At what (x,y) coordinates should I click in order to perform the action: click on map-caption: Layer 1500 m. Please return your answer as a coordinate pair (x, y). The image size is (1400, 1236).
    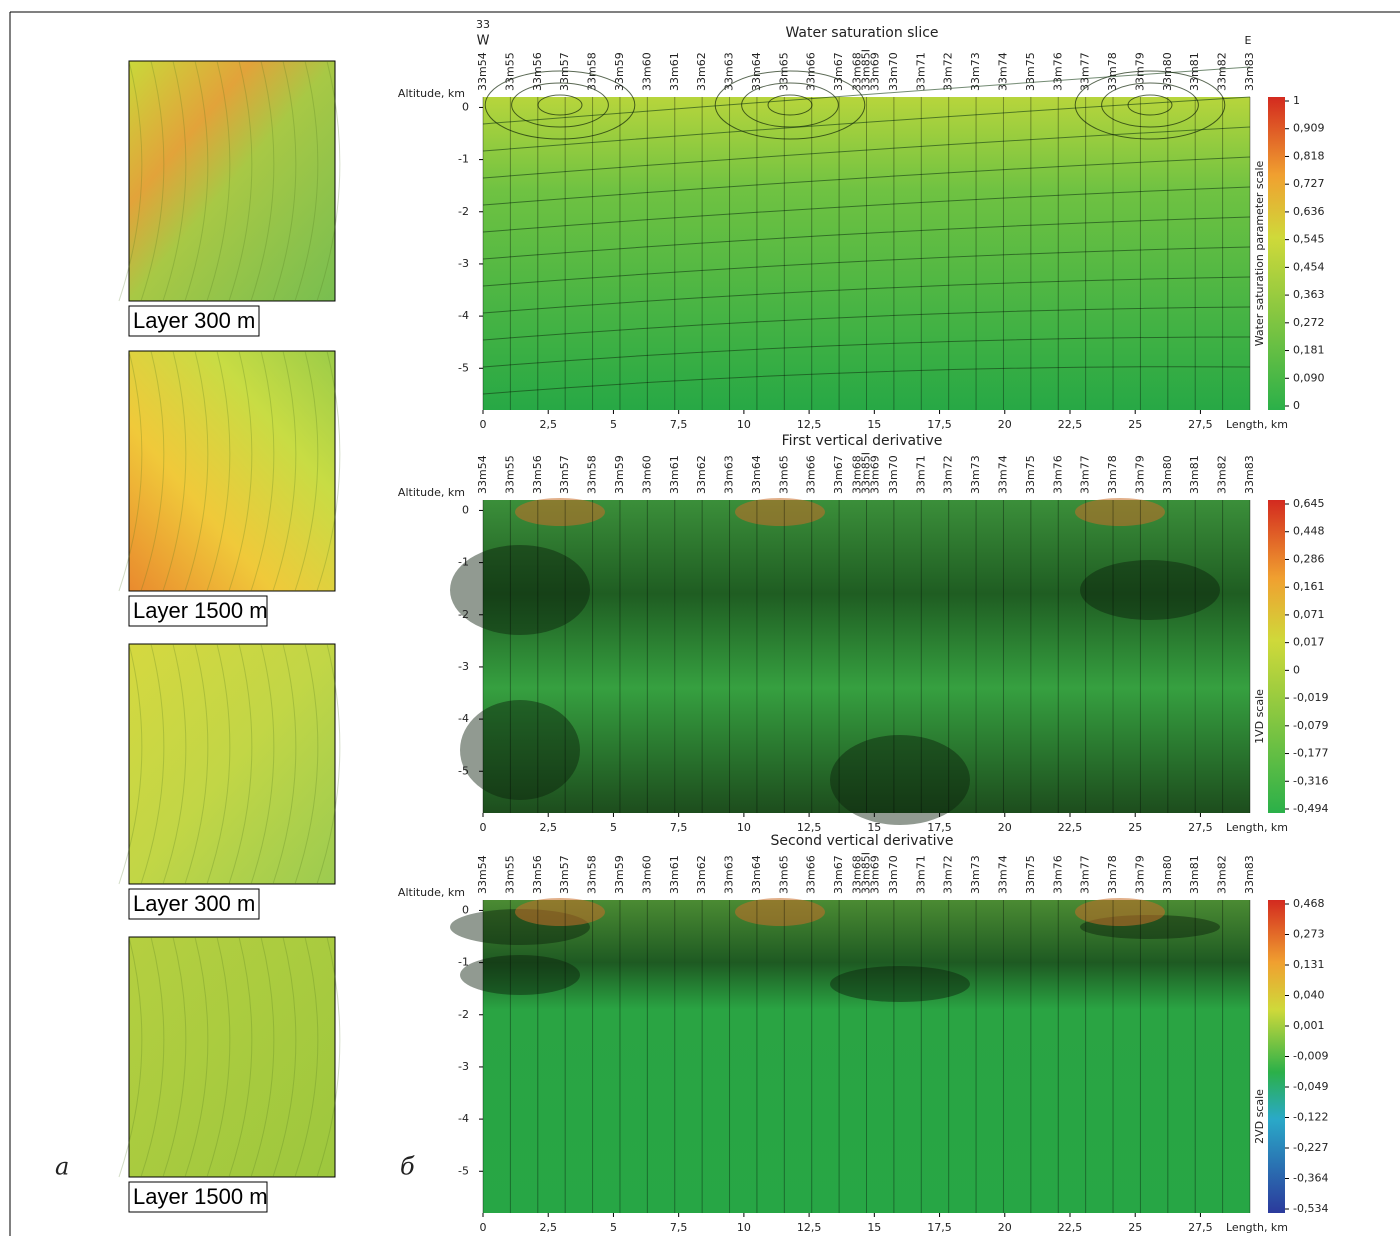
    Looking at the image, I should click on (200, 1196).